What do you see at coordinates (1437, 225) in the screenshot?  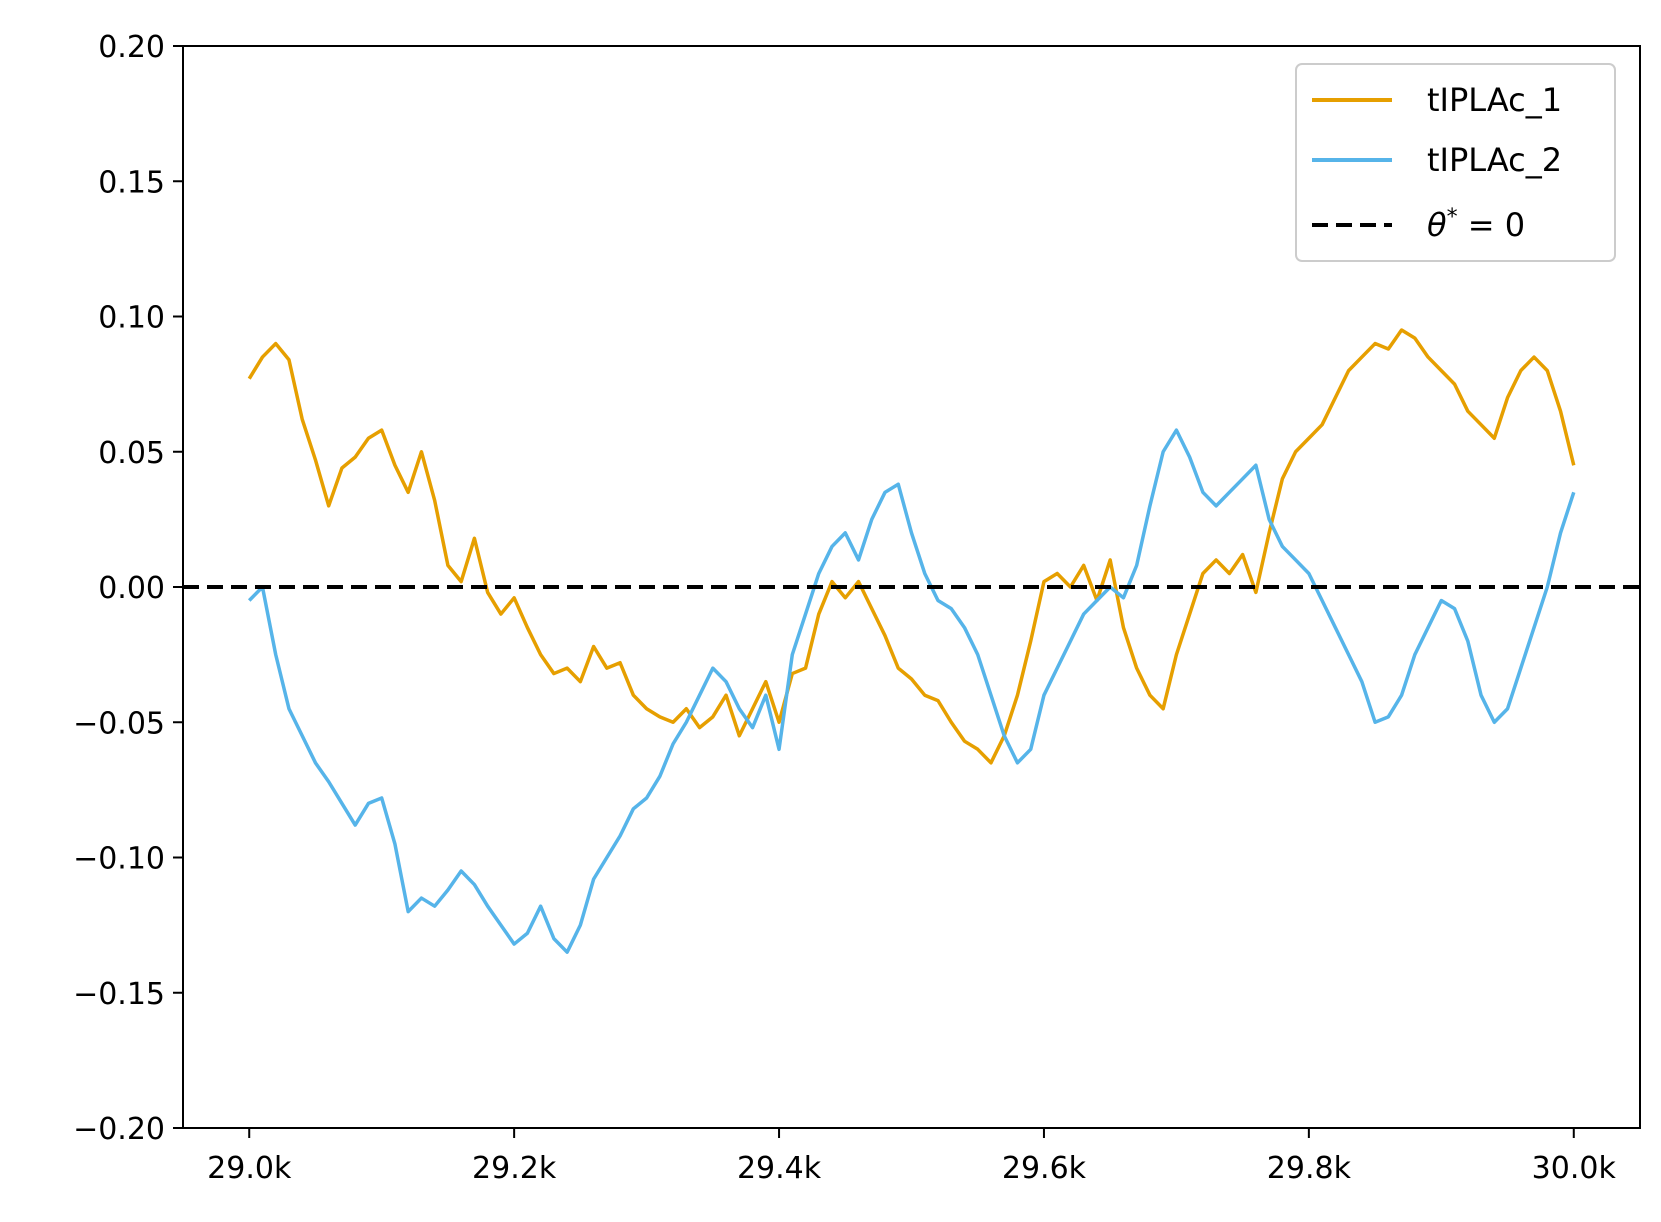 I see `legend-theta-symbol: θ` at bounding box center [1437, 225].